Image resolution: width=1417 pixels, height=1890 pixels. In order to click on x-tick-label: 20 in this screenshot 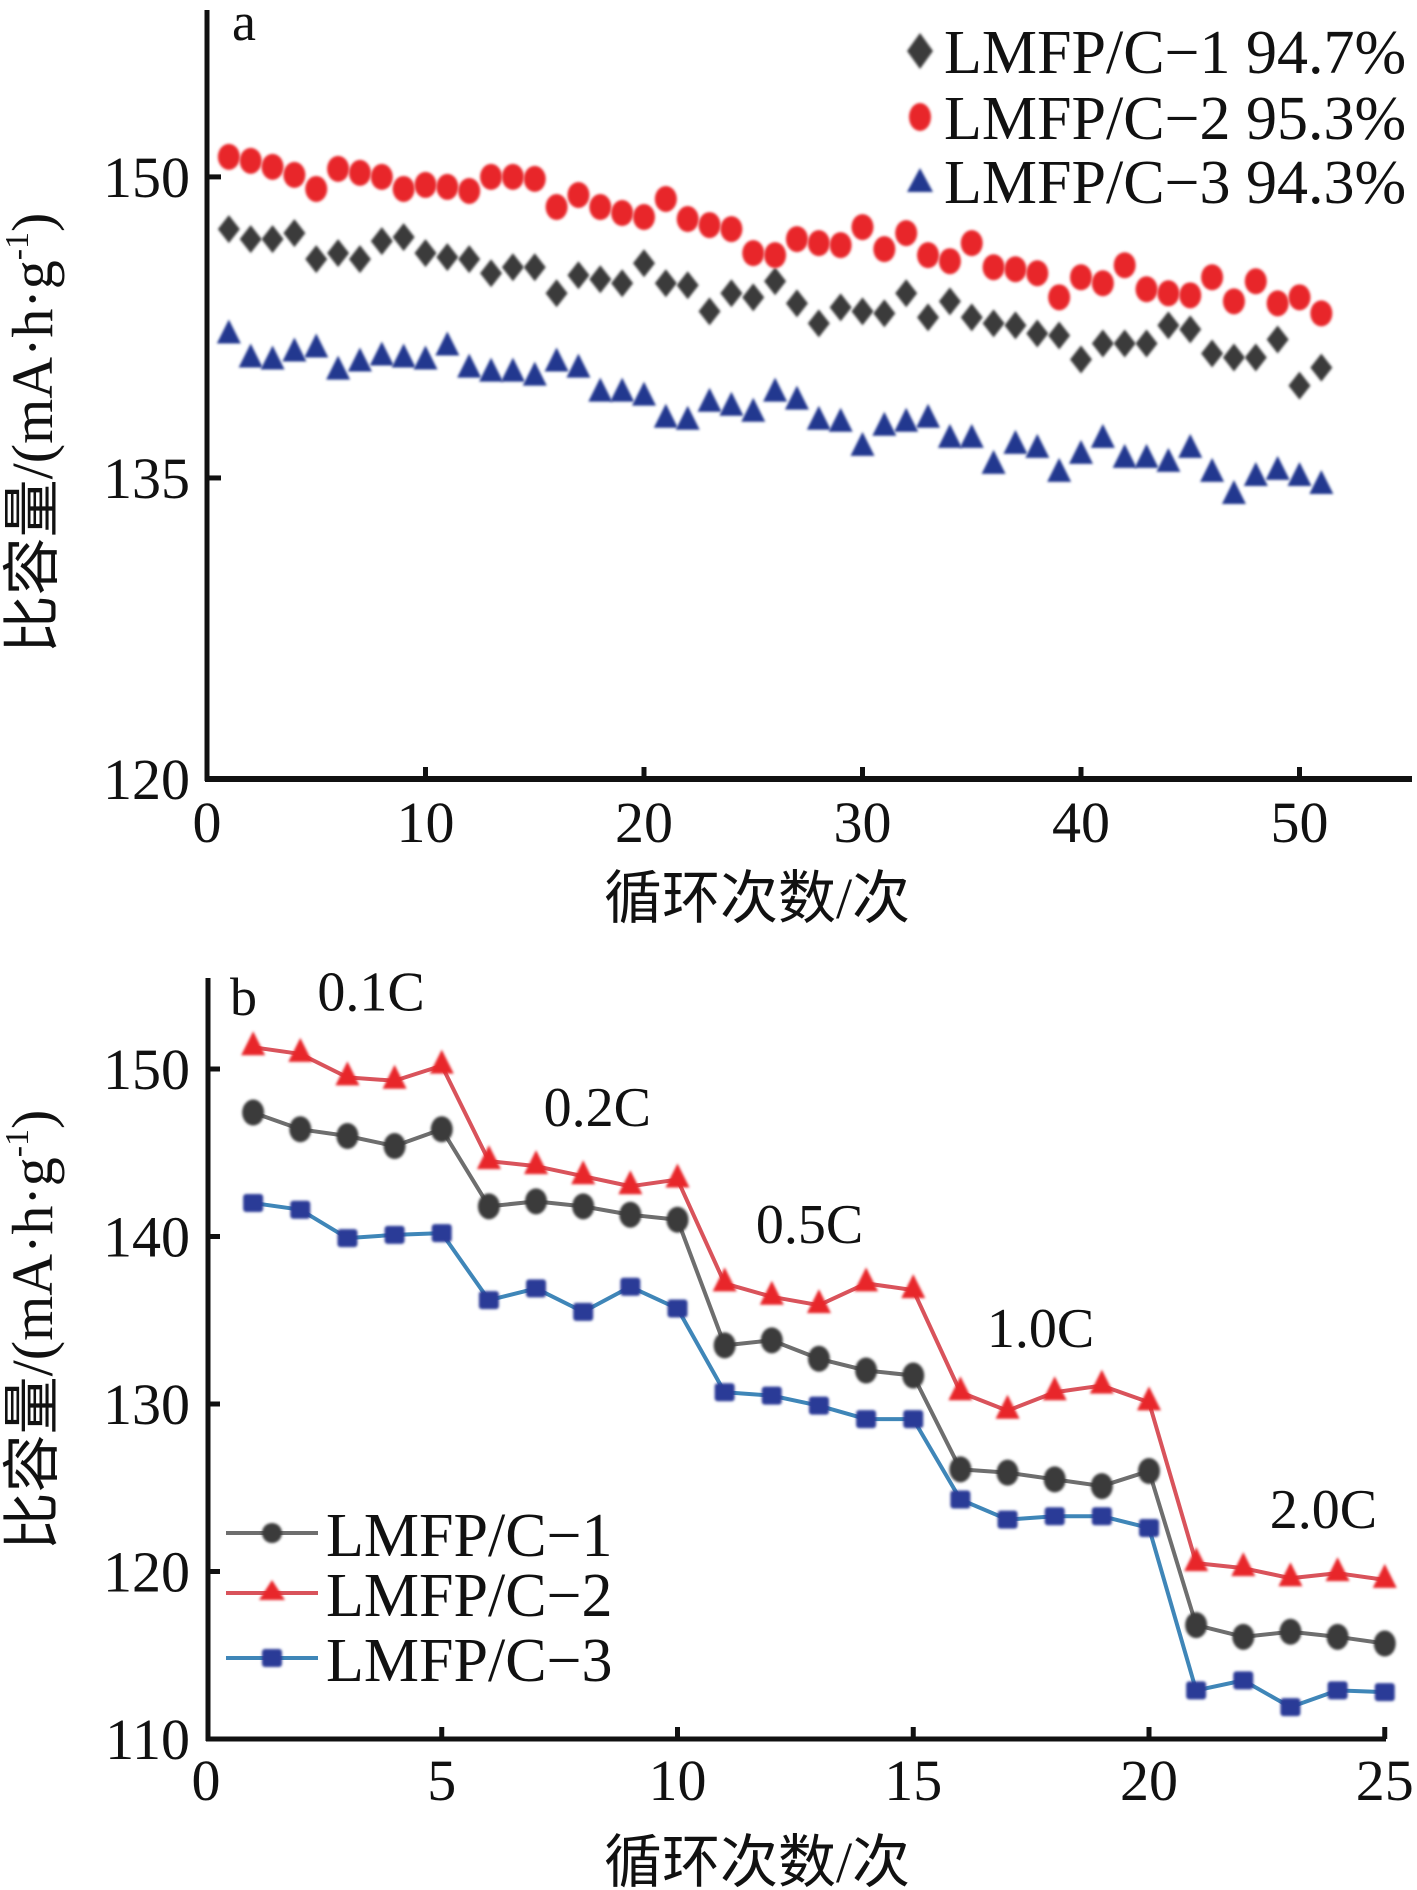, I will do `click(1149, 1780)`.